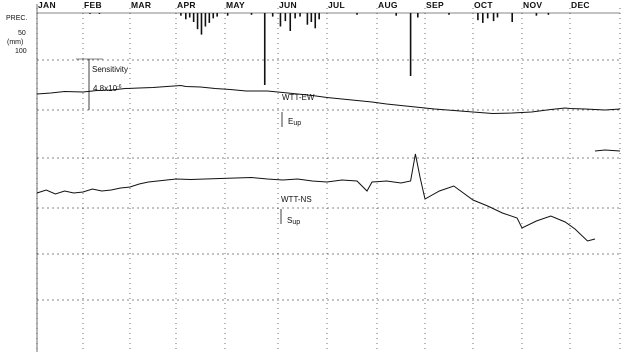  Describe the element at coordinates (294, 122) in the screenshot. I see `series-ew-direction: Eup` at that location.